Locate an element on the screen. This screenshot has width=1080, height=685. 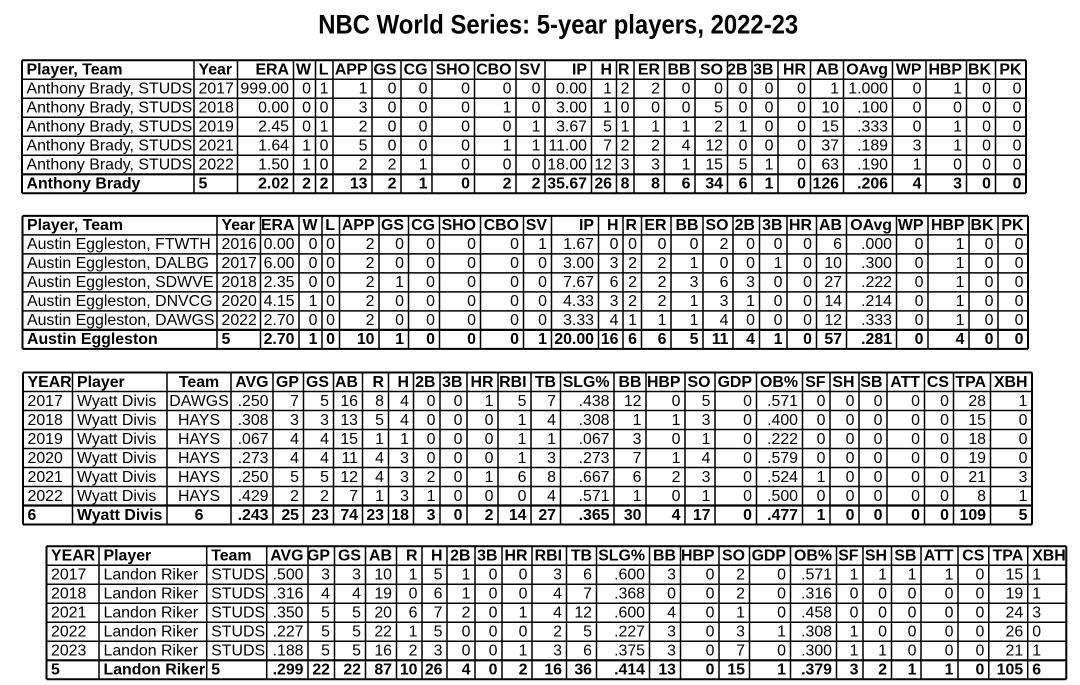
svg-text: YEAR is located at coordinates (73, 556).